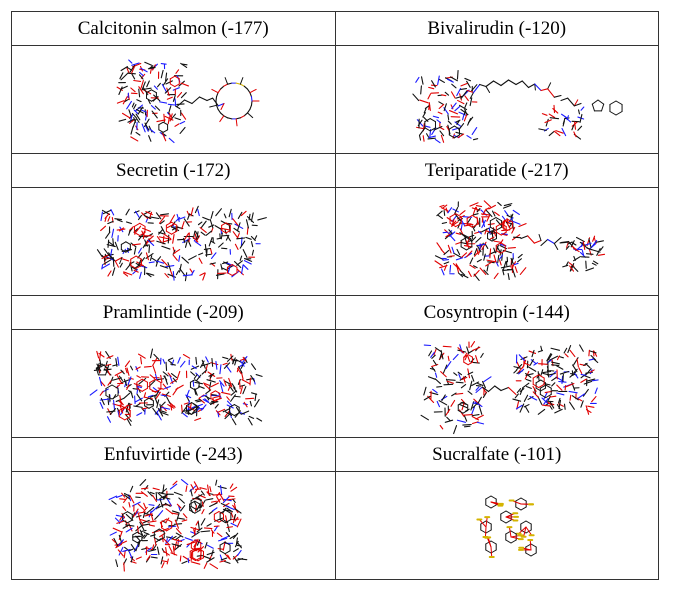 The height and width of the screenshot is (590, 684). I want to click on molecule-label: Bivalirudin (-120), so click(496, 28).